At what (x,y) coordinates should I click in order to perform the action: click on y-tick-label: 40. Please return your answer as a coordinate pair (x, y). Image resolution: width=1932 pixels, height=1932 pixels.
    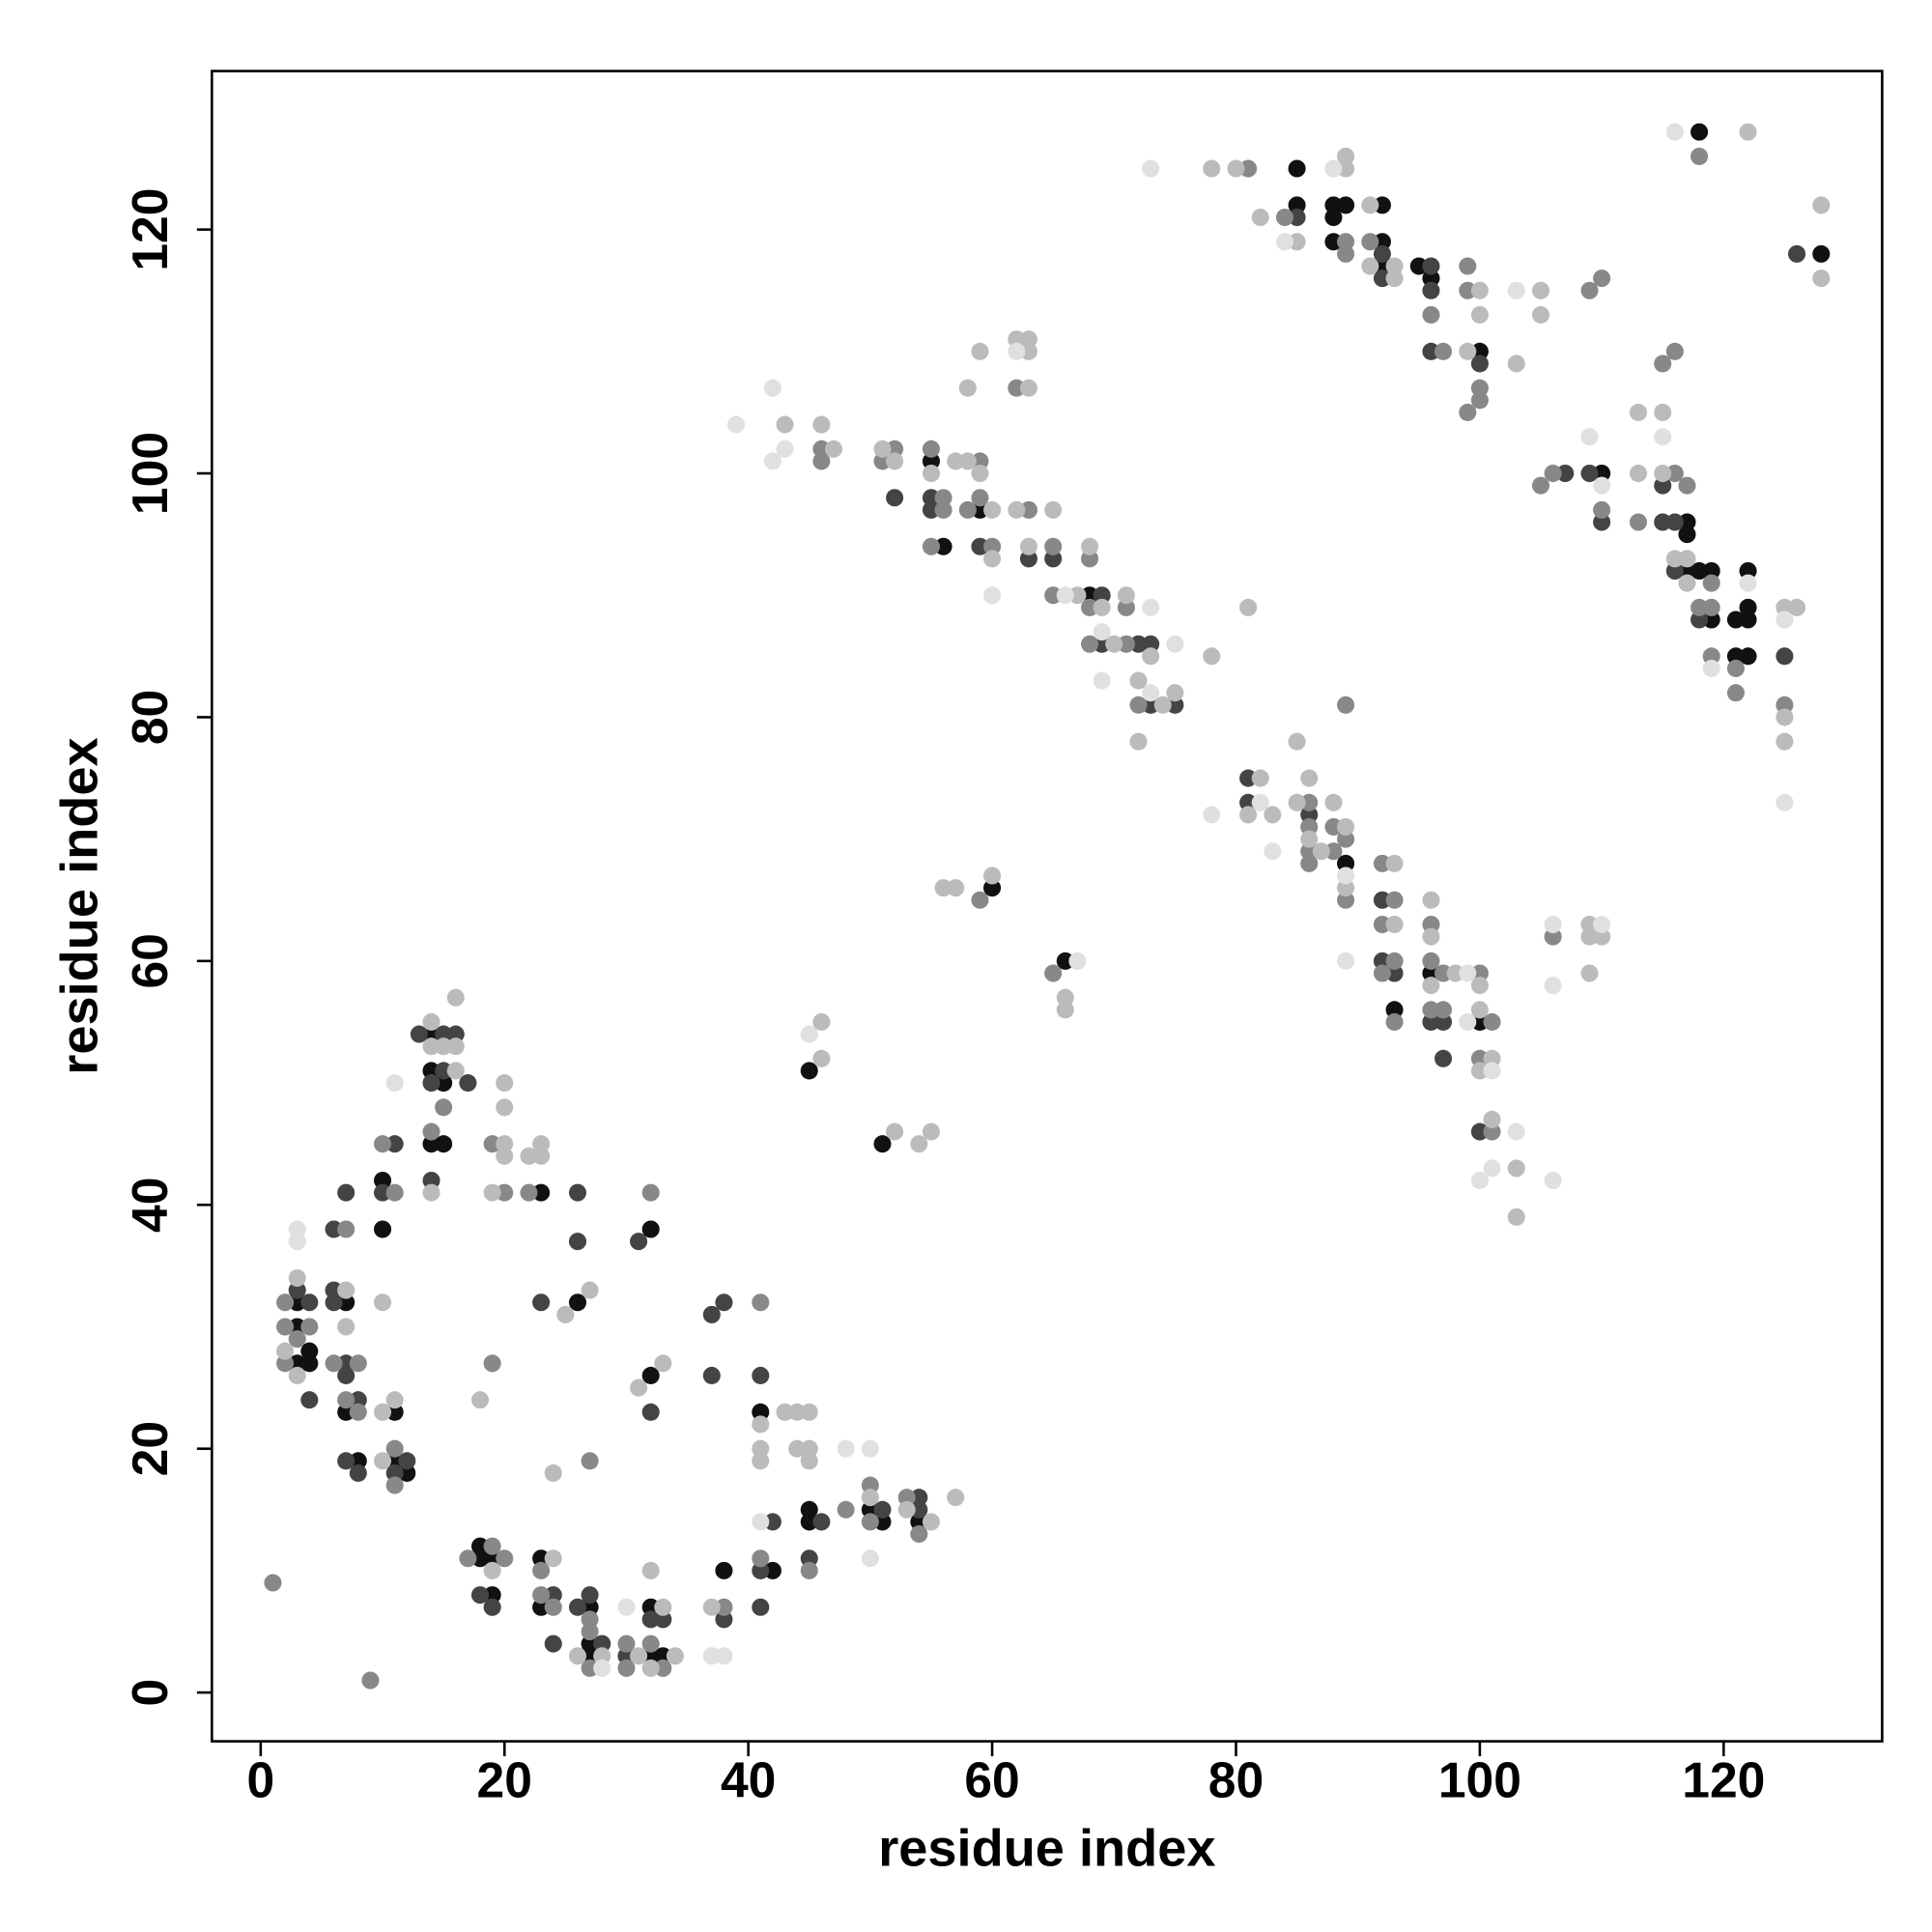
    Looking at the image, I should click on (150, 1205).